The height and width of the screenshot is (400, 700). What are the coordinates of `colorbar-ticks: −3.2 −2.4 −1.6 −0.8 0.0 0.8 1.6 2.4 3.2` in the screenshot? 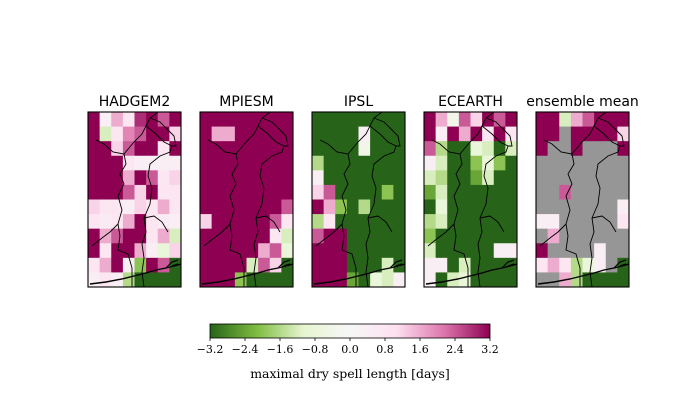 It's located at (348, 347).